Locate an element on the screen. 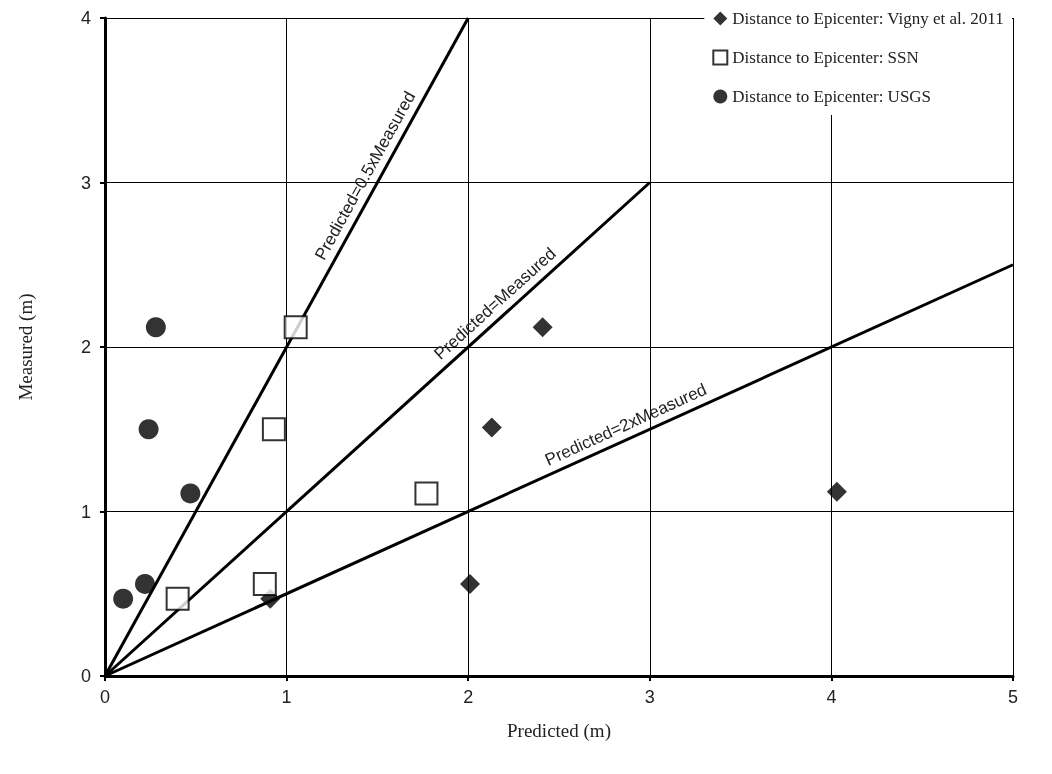  legend-label: Distance to Epicenter: SSN is located at coordinates (825, 57).